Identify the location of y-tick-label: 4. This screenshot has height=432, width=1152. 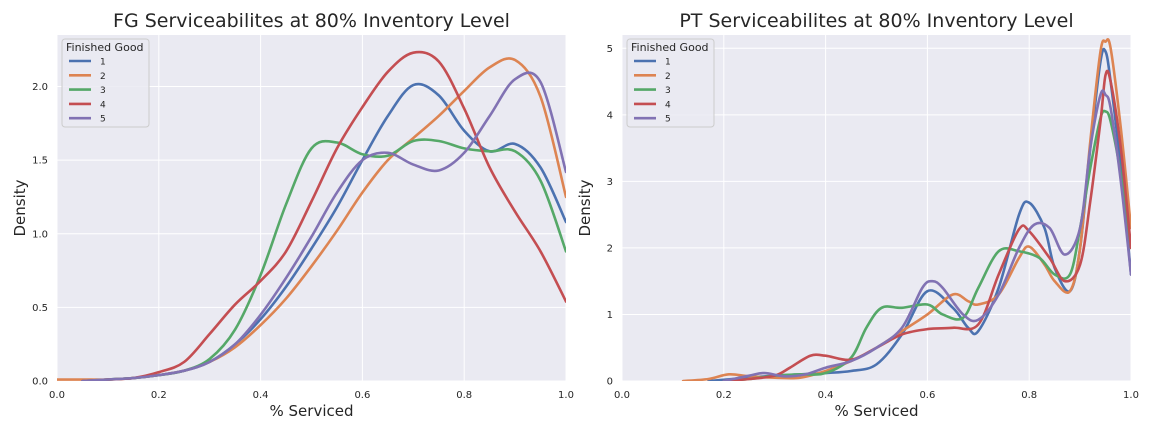
(610, 115).